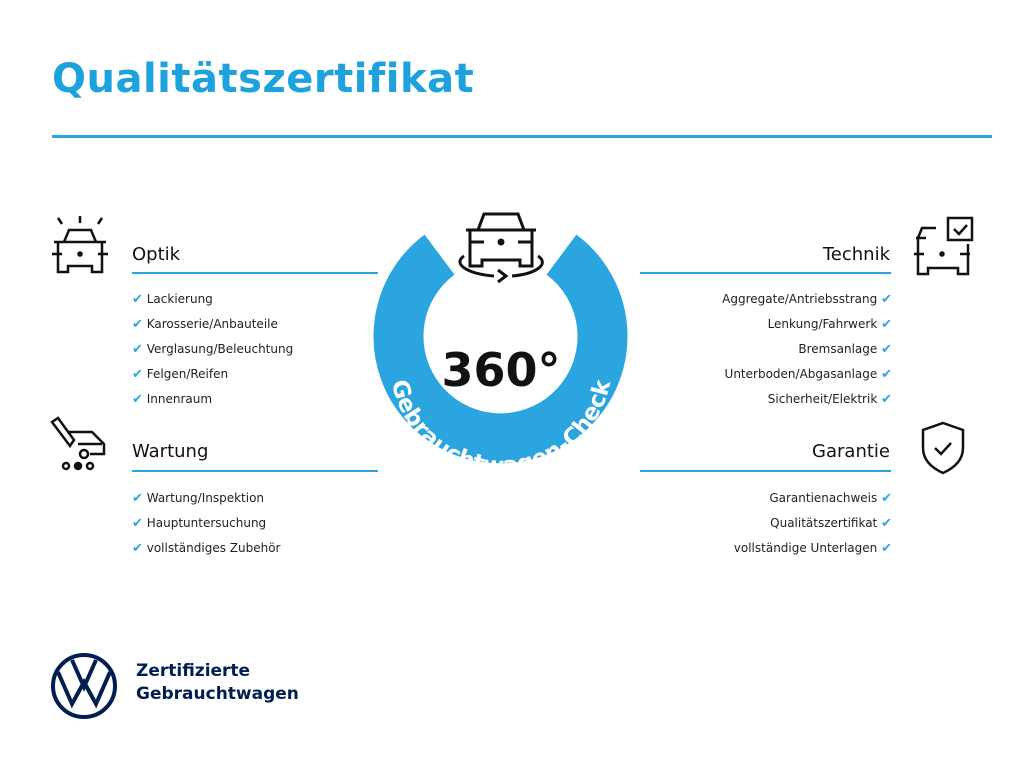  I want to click on list-item: ✔ Hauptuntersuchung, so click(199, 523).